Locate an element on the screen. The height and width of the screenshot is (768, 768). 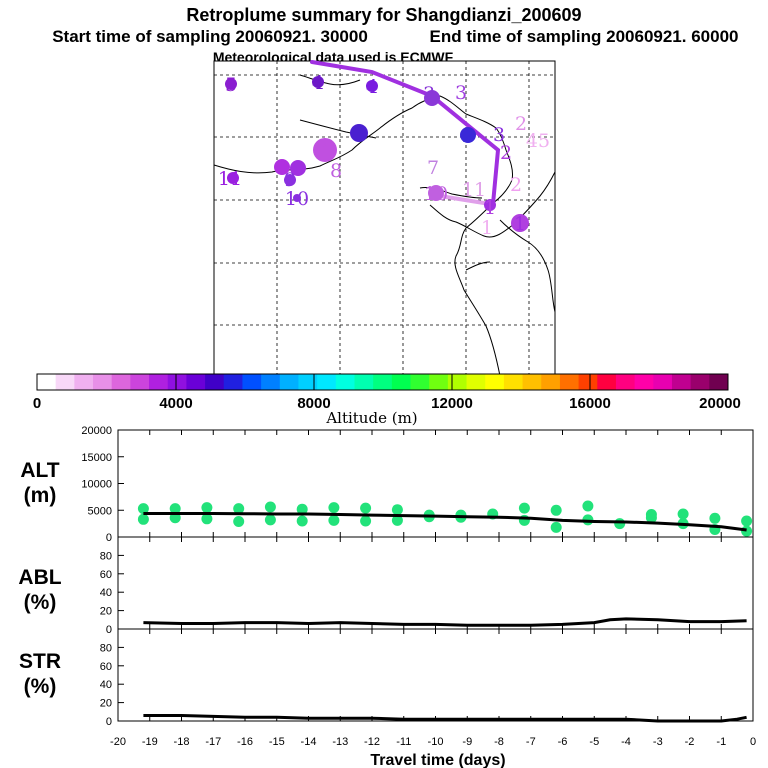
start-time-text: Start time of sampling 20060921. 30000 is located at coordinates (210, 36).